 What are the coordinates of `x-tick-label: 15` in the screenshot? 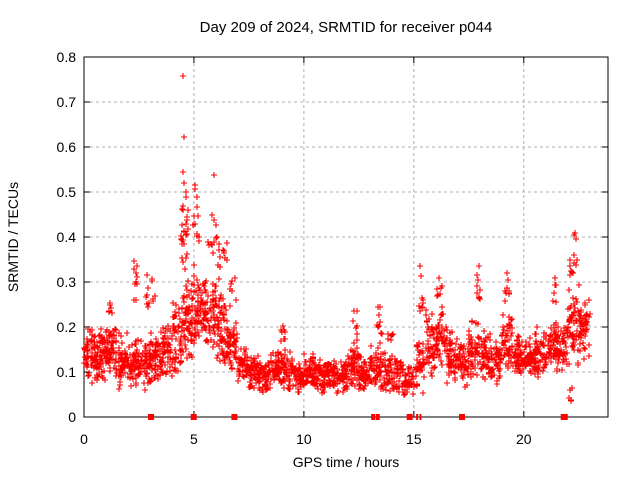 It's located at (414, 439).